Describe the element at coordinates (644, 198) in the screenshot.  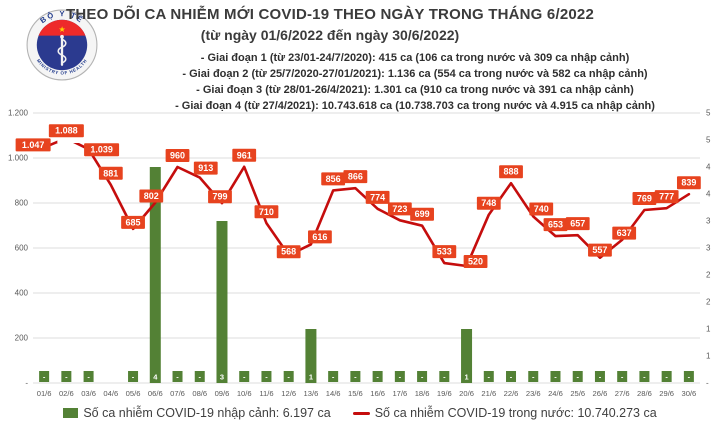
I see `data-label-28/6` at that location.